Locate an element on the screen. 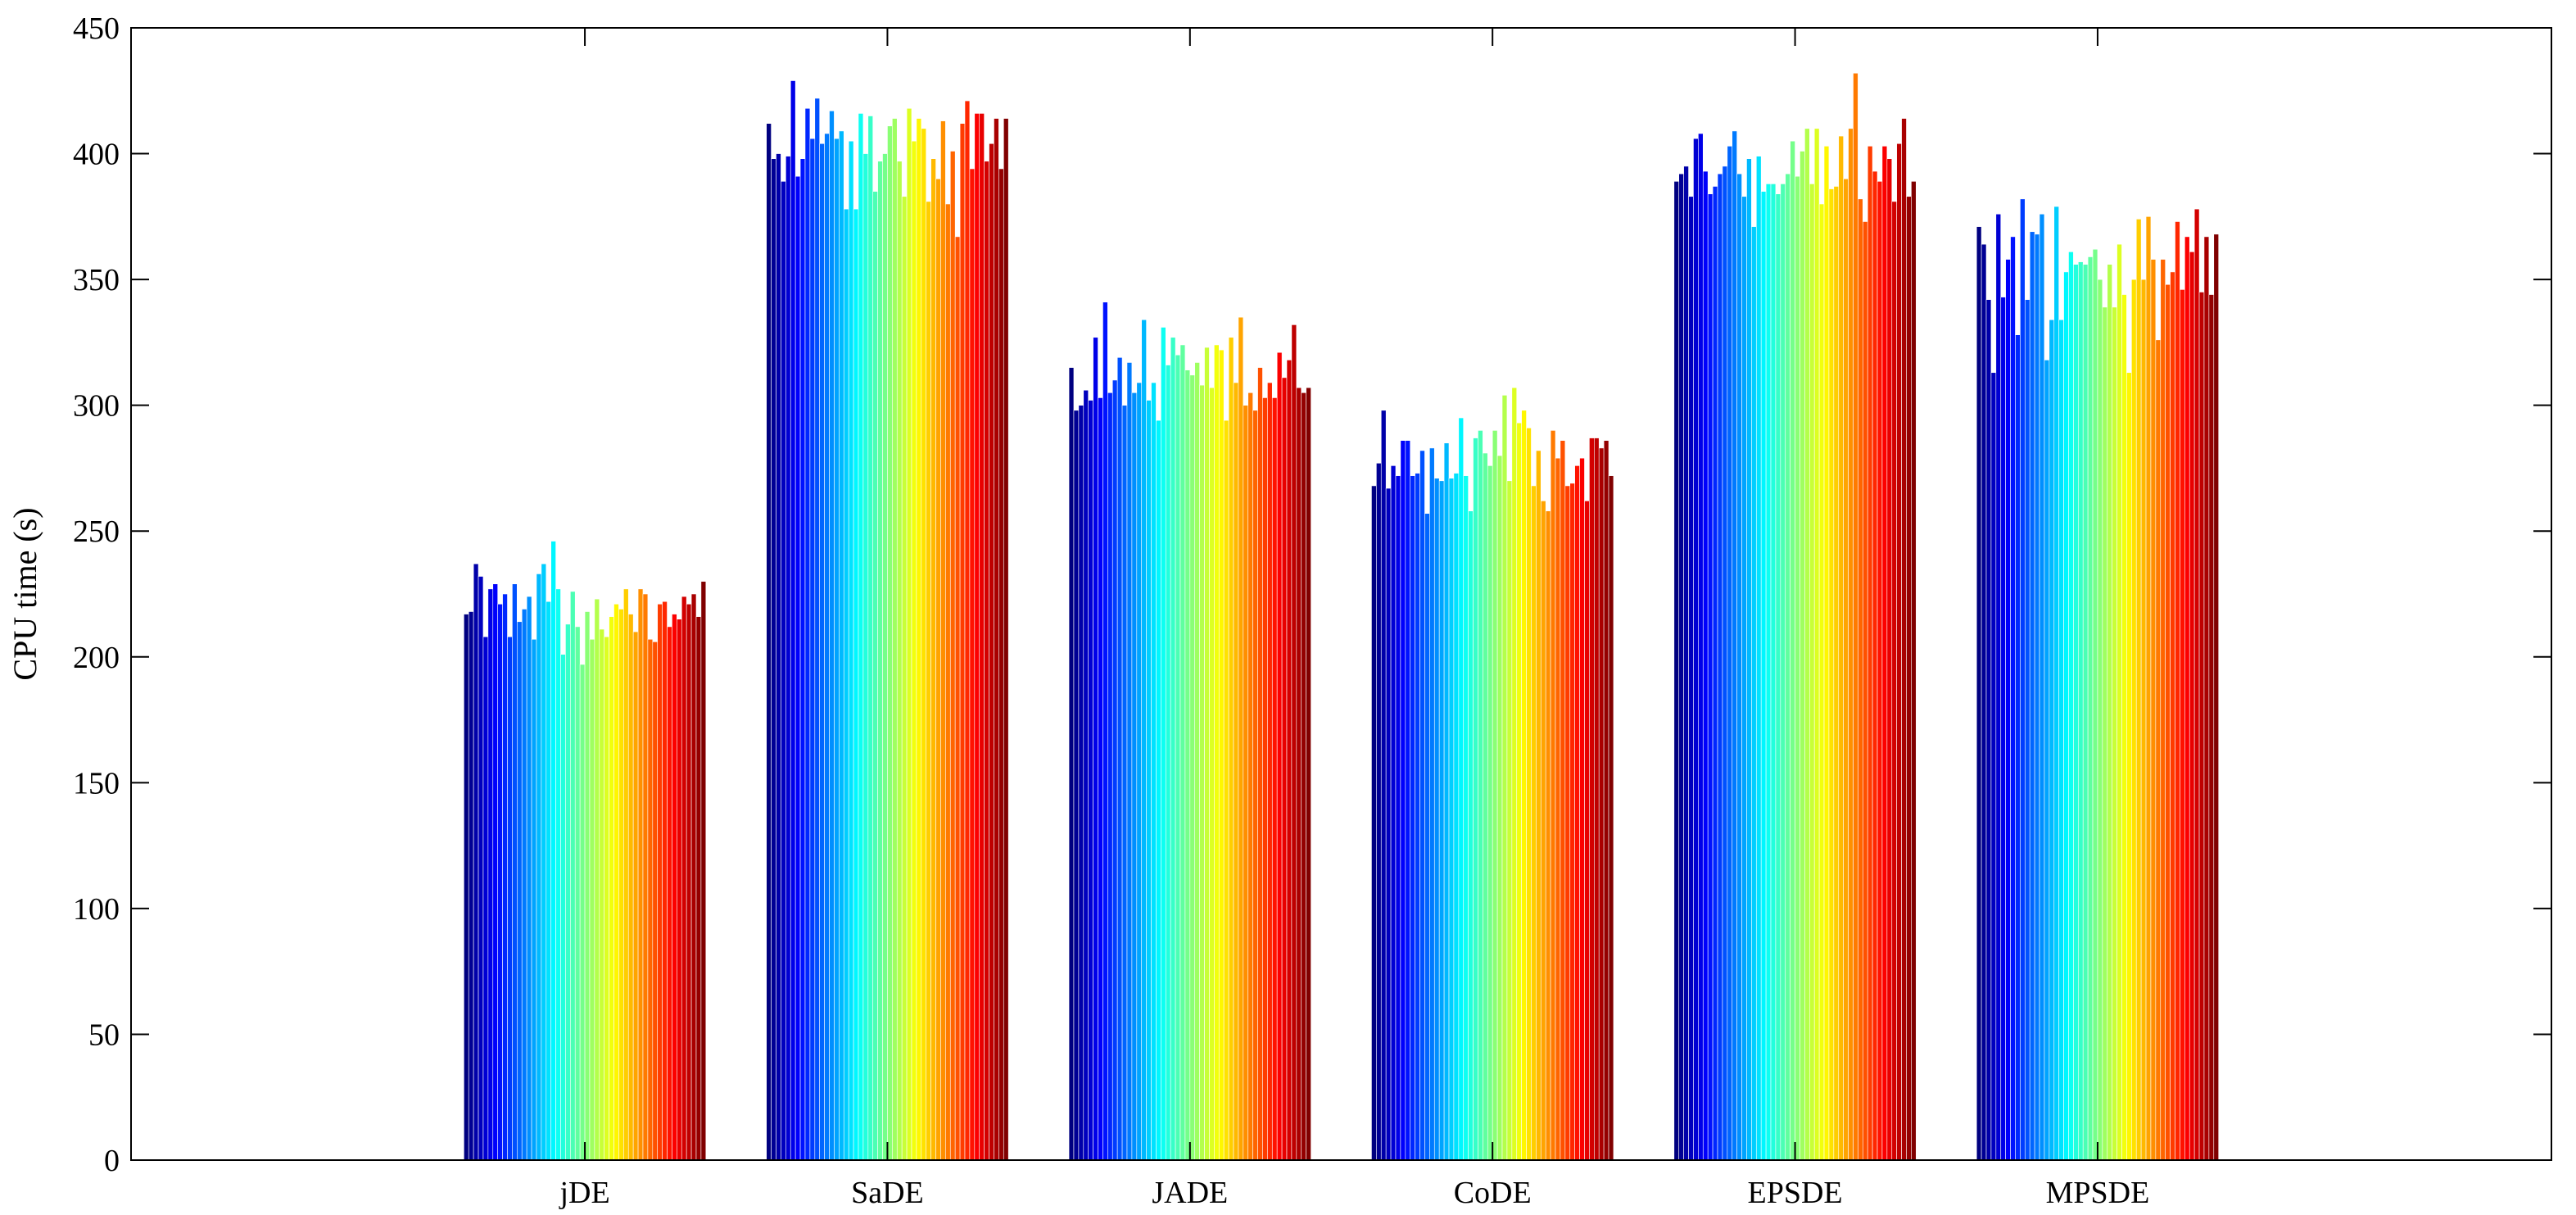  x-tick-label: MPSDE is located at coordinates (2098, 1193).